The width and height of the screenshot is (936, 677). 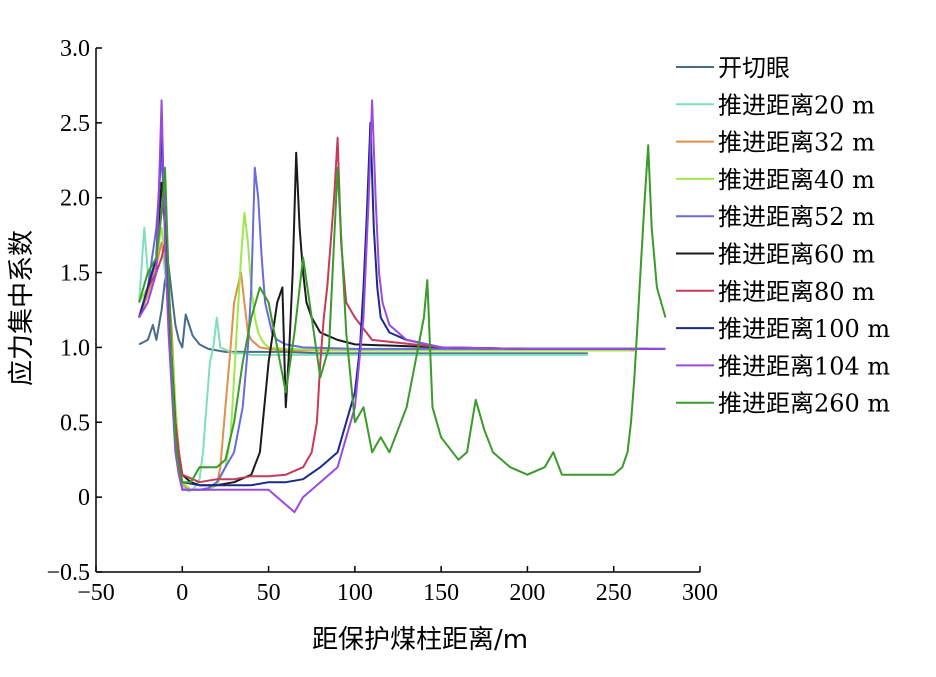 What do you see at coordinates (796, 255) in the screenshot?
I see `legend-label: 推进距离60 m` at bounding box center [796, 255].